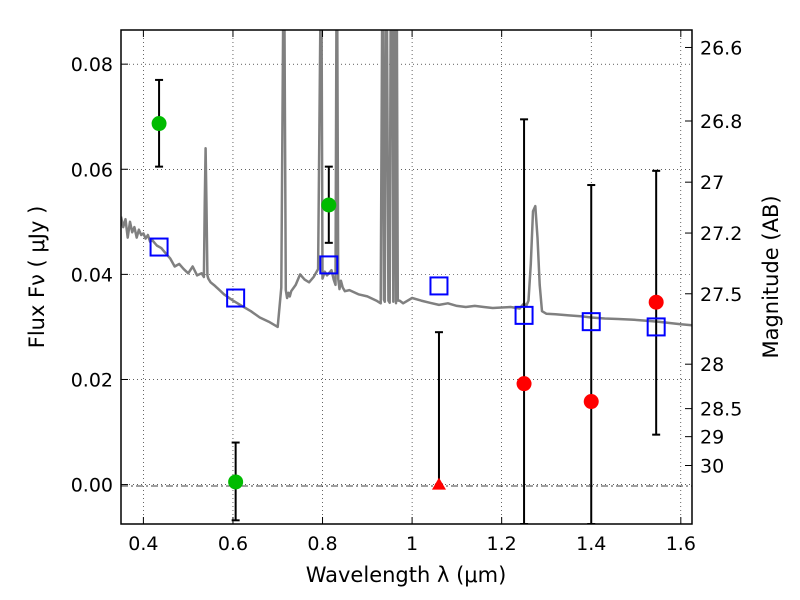  Describe the element at coordinates (721, 48) in the screenshot. I see `y2-tick-label: 26.6` at that location.